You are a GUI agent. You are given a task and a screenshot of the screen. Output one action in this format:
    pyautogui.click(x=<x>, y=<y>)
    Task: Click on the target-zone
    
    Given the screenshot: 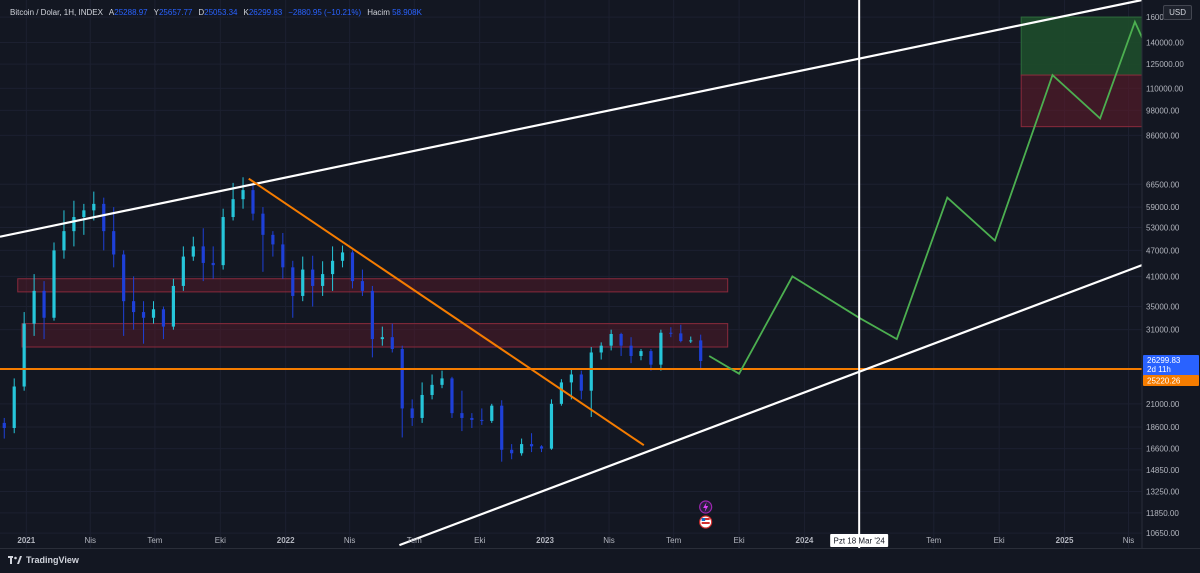 What is the action you would take?
    pyautogui.click(x=1081, y=46)
    